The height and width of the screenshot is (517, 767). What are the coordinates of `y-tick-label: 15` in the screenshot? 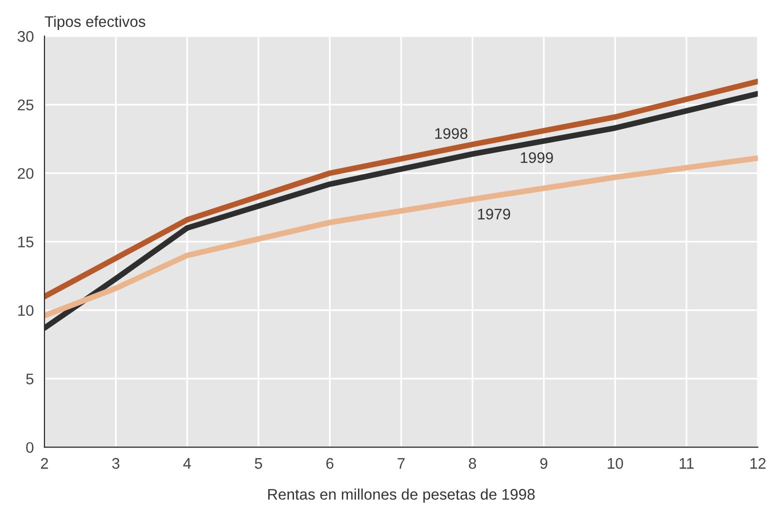 It's located at (26, 242).